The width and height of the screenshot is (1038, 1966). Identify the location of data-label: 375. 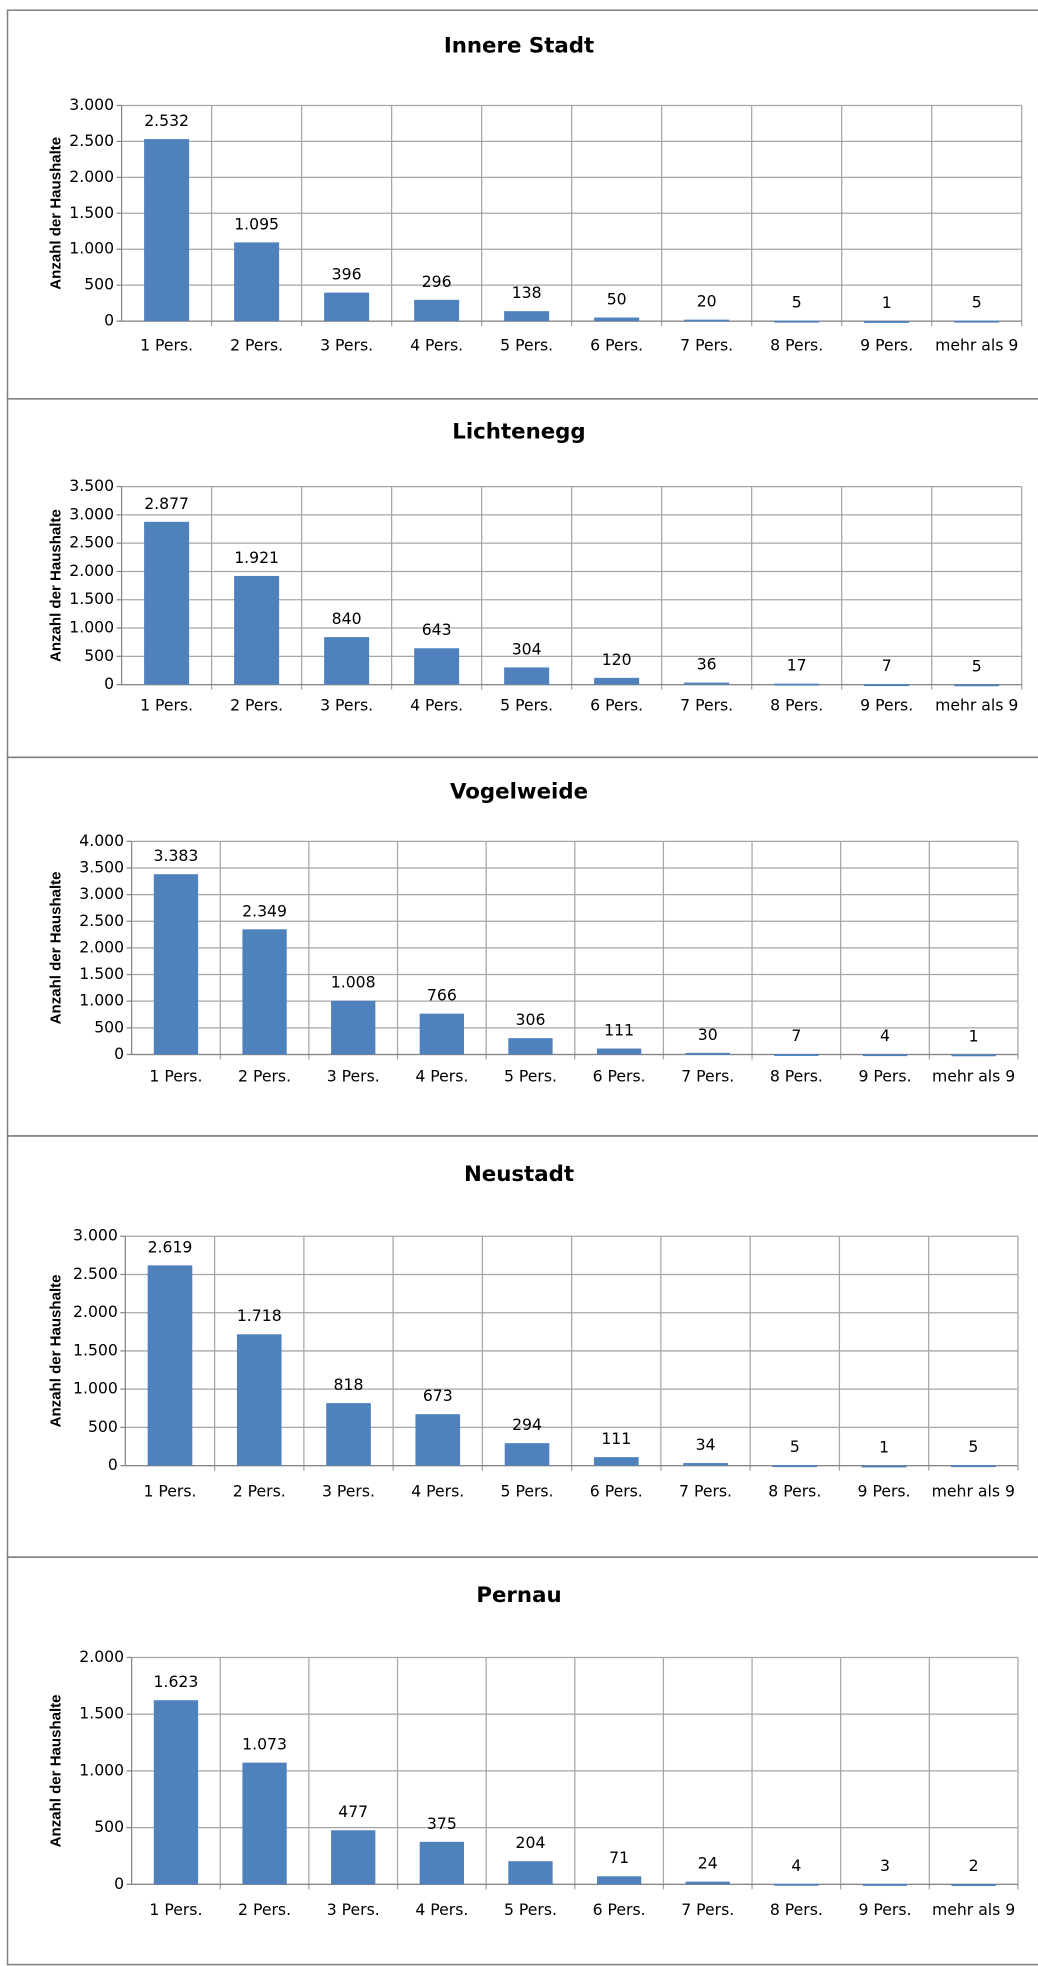
(442, 1823).